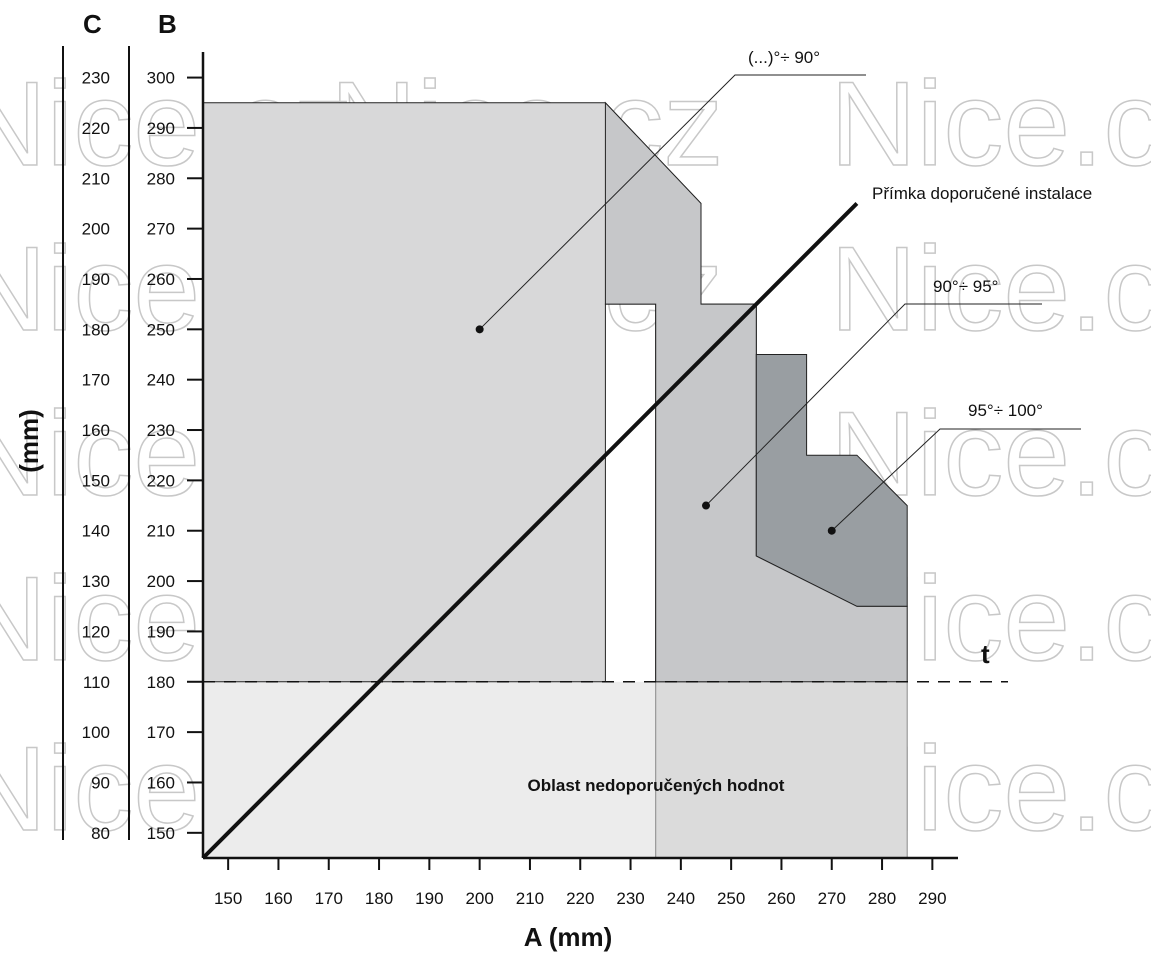 The width and height of the screenshot is (1151, 956). Describe the element at coordinates (965, 286) in the screenshot. I see `region-label-1: 90°÷ 95°` at that location.